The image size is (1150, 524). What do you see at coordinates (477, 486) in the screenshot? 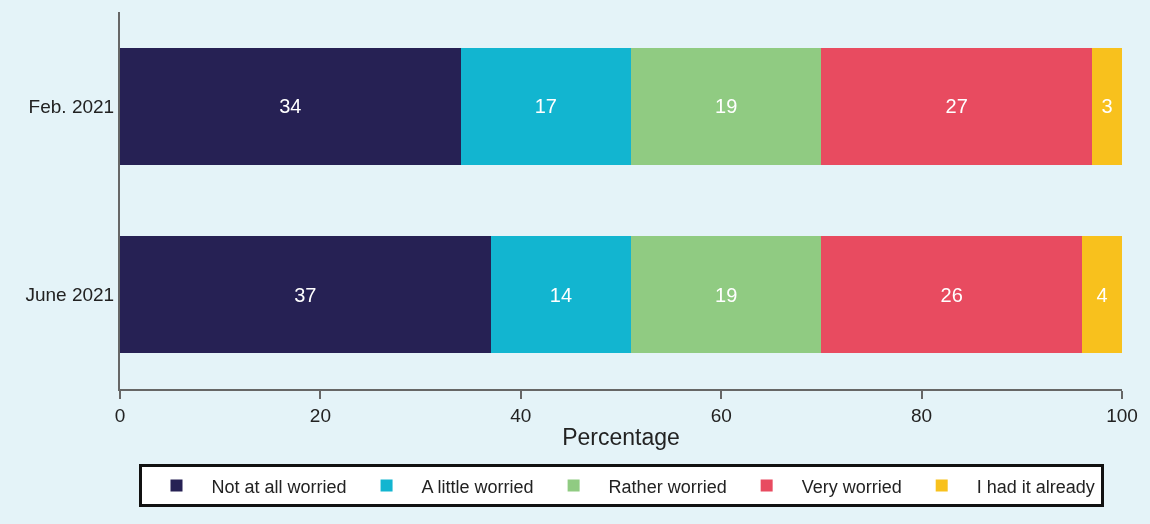
I see `legend-label: A little worried` at bounding box center [477, 486].